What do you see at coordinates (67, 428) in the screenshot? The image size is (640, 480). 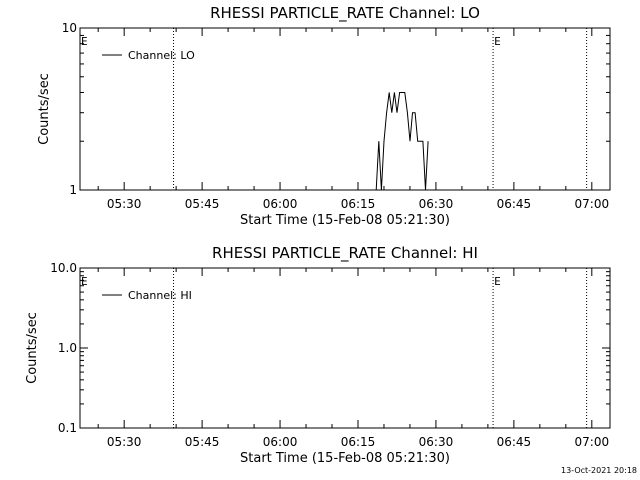 I see `y-tick-label: 0.1` at bounding box center [67, 428].